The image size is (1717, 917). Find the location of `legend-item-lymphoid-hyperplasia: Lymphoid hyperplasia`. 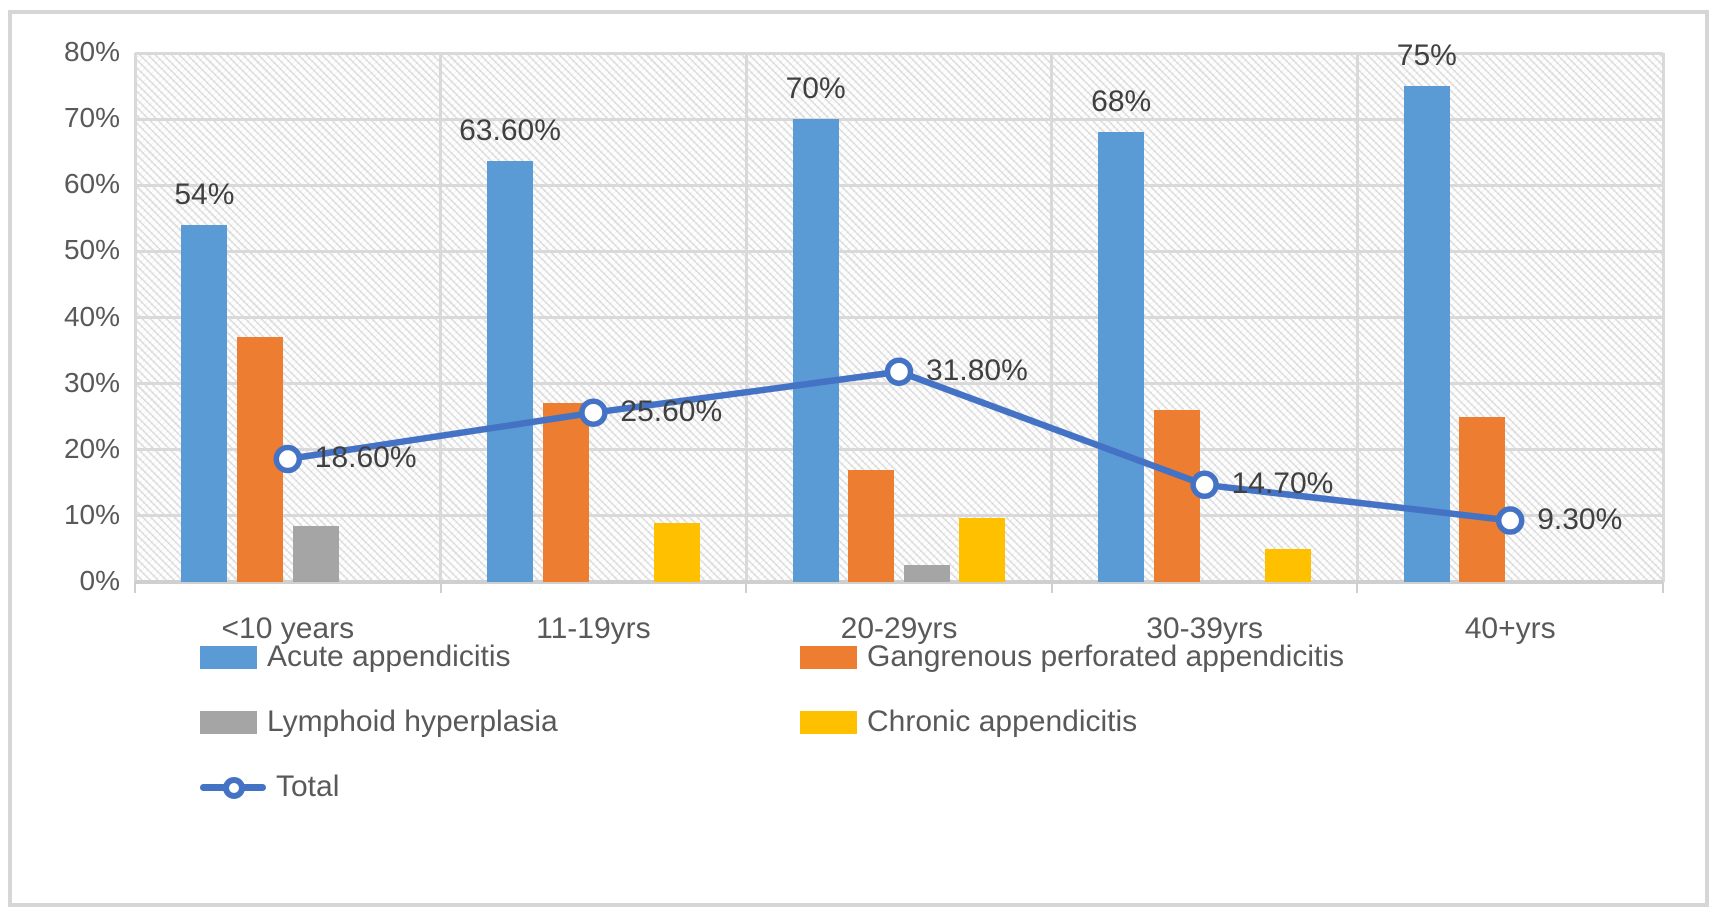

legend-item-lymphoid-hyperplasia: Lymphoid hyperplasia is located at coordinates (379, 722).